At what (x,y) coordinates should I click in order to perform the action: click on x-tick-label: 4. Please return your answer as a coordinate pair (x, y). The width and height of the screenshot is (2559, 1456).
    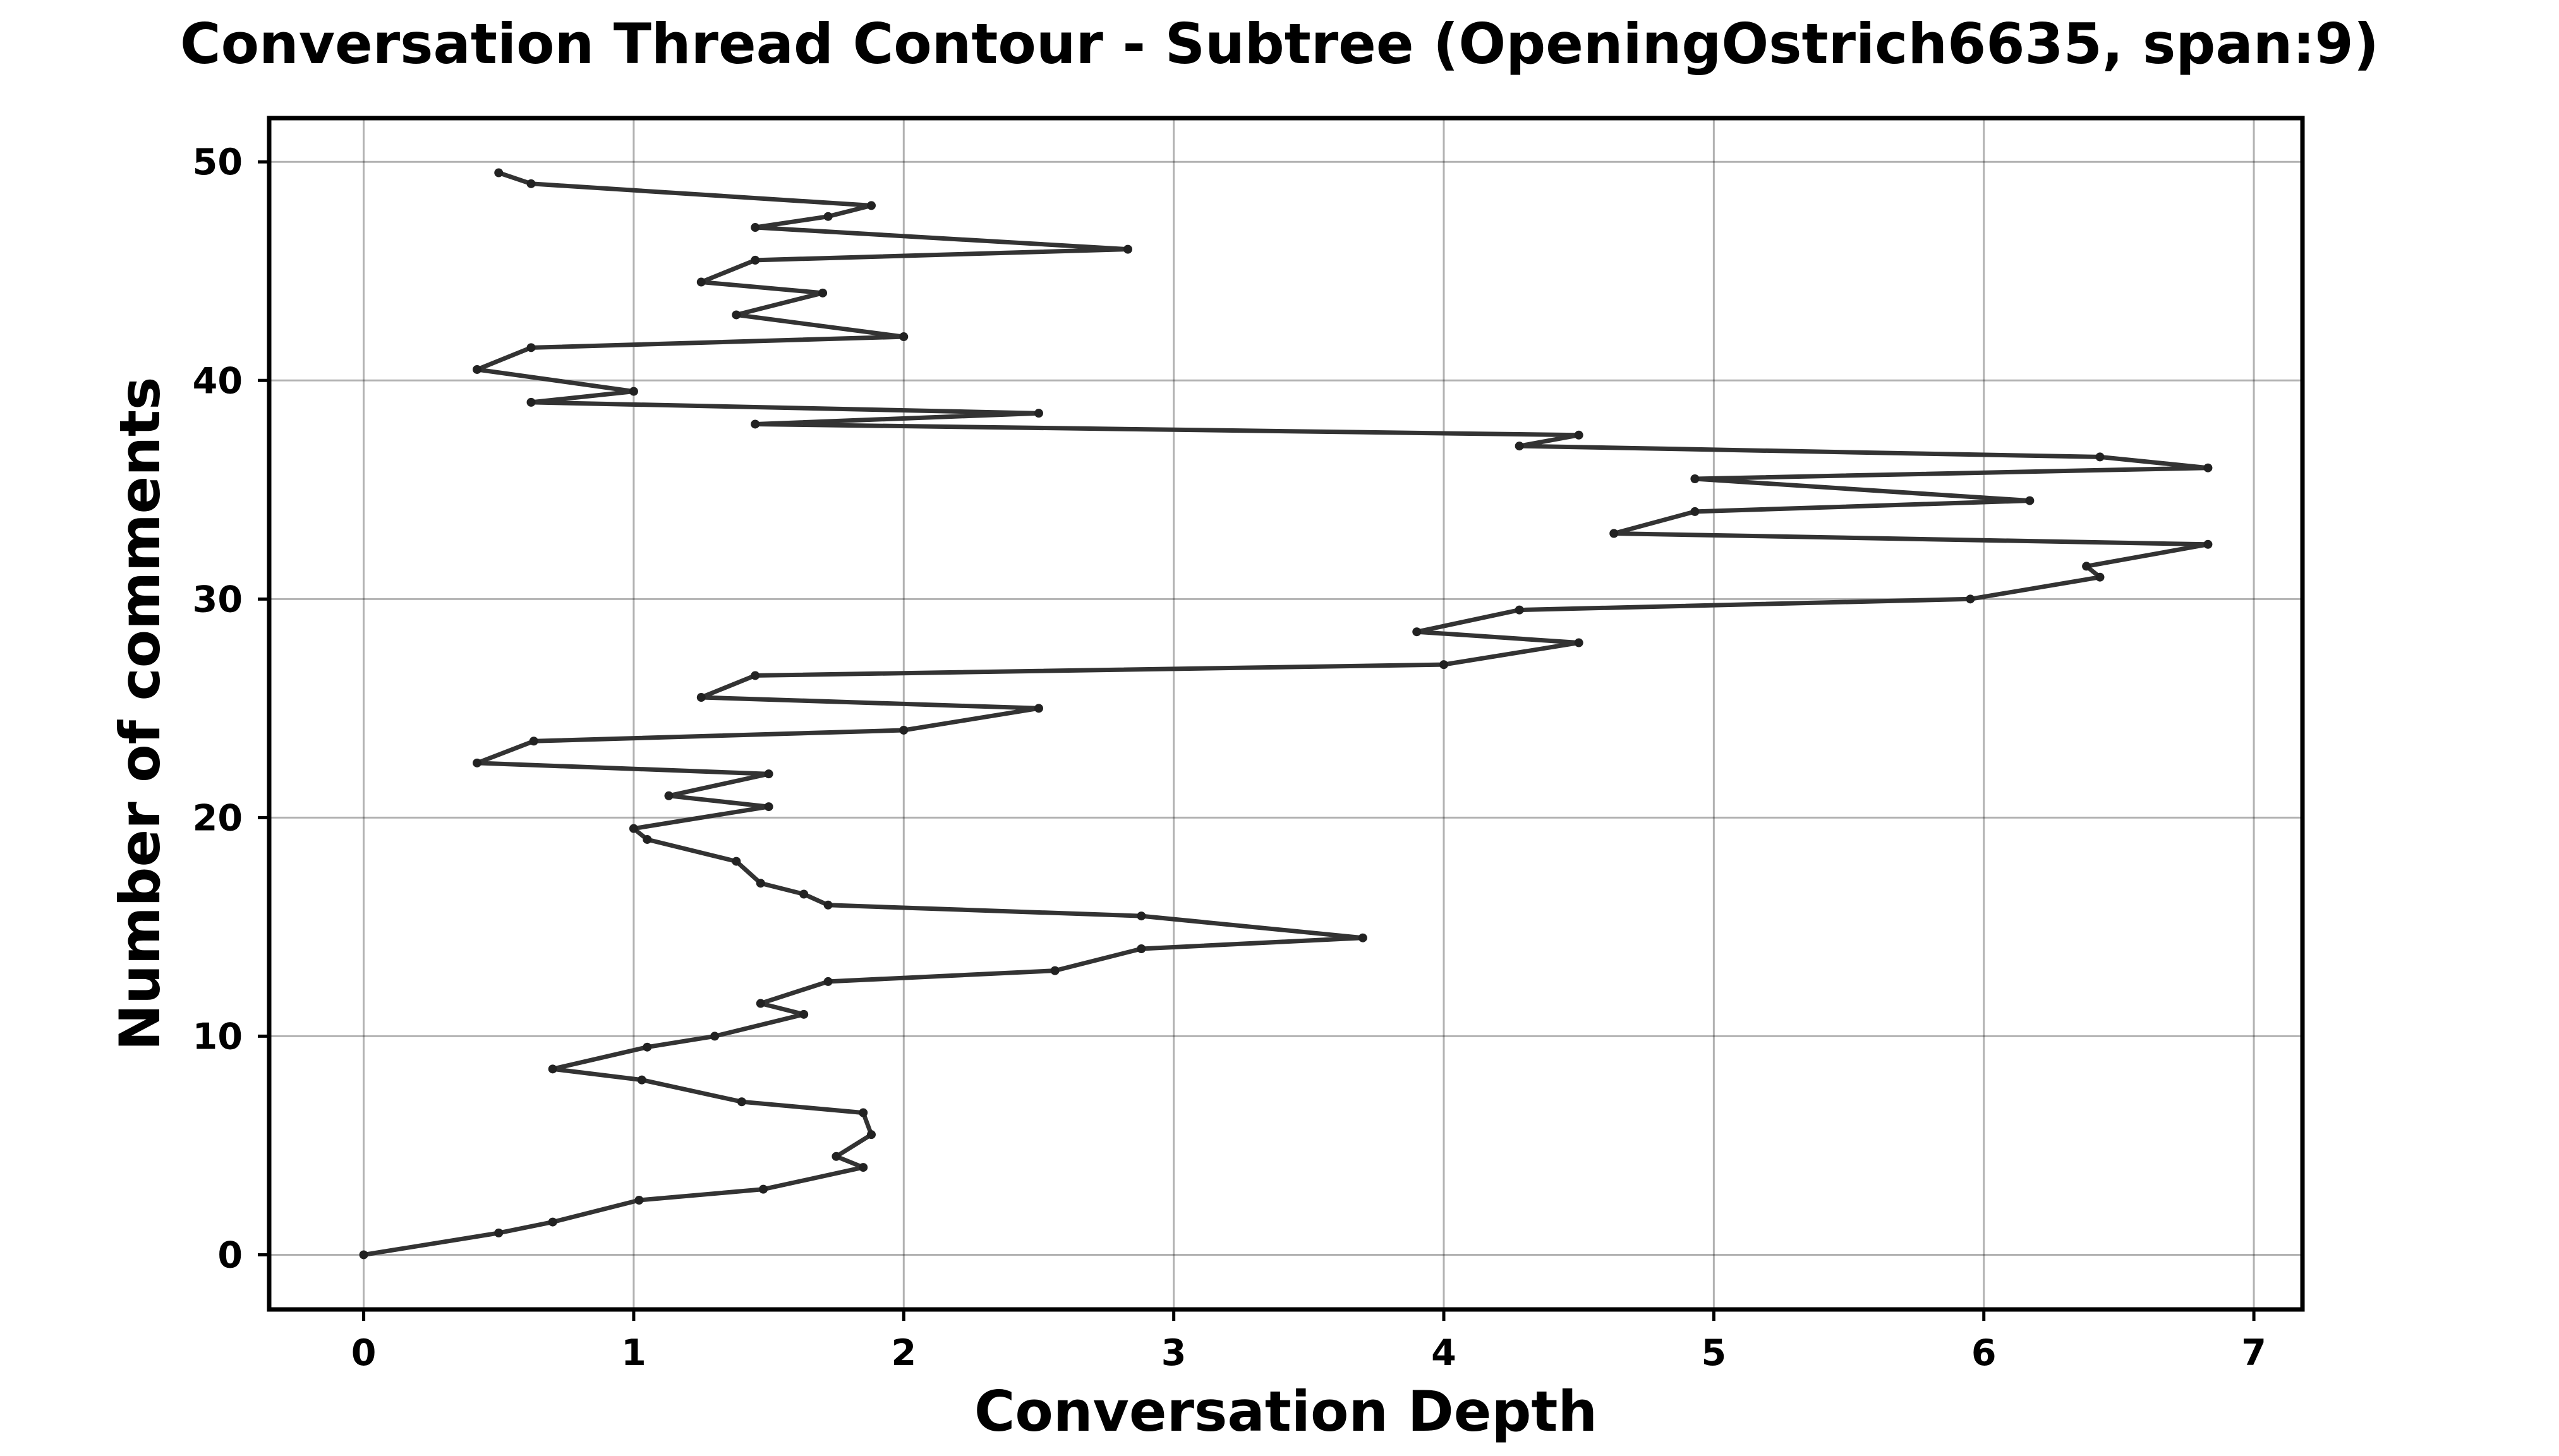
    Looking at the image, I should click on (1444, 1353).